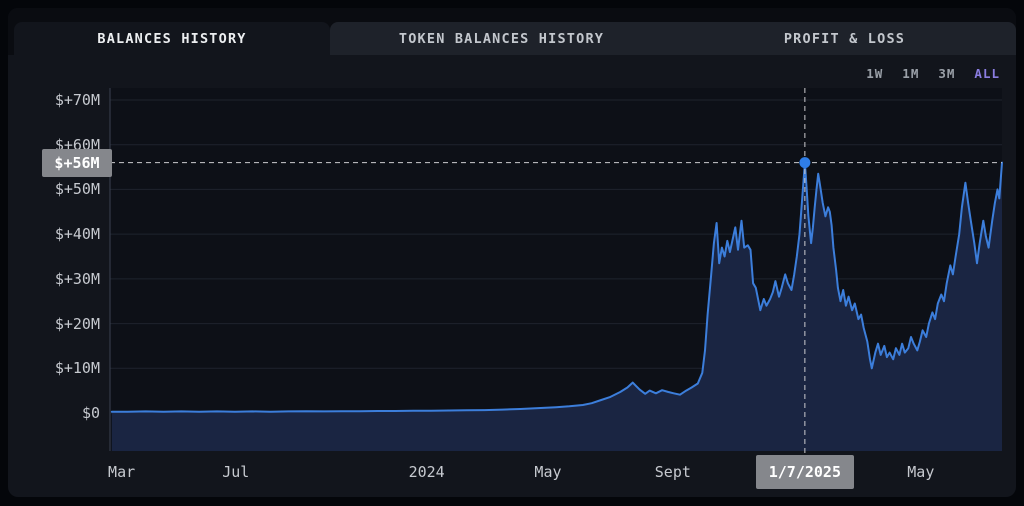  I want to click on y-axis-label: $+30M, so click(77, 278).